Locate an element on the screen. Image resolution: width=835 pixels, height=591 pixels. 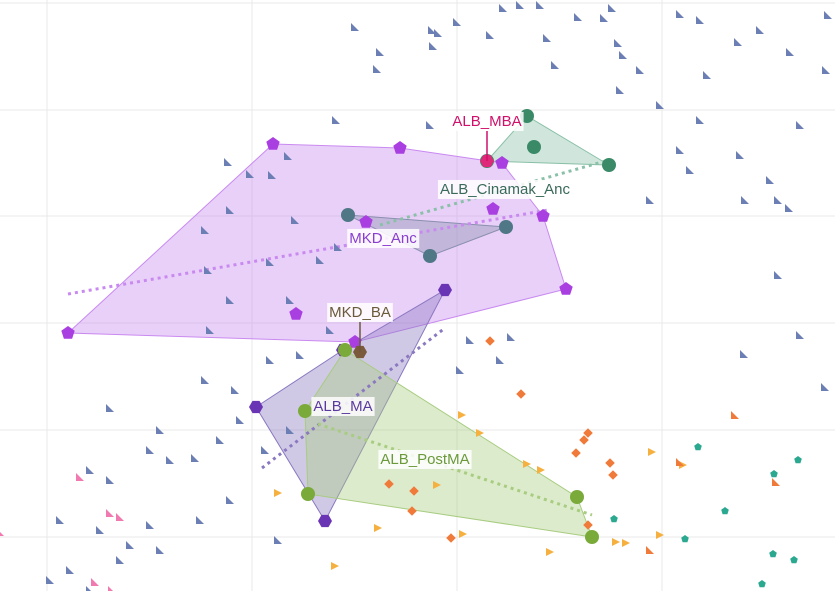
annotation-label: ALB_PostMA is located at coordinates (424, 459).